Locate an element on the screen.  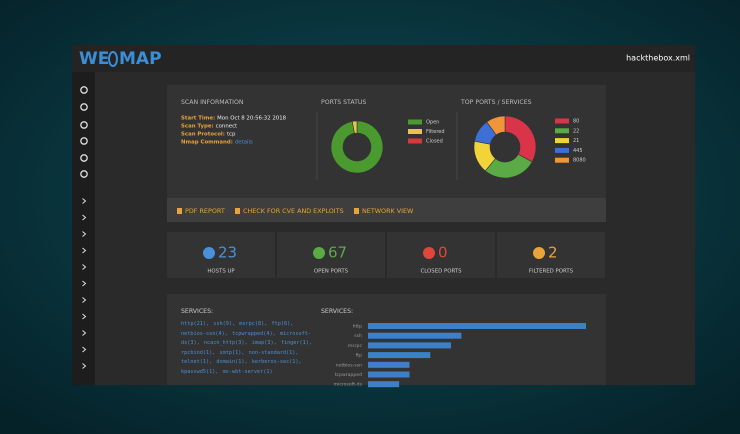
stat-value: 2 is located at coordinates (553, 253).